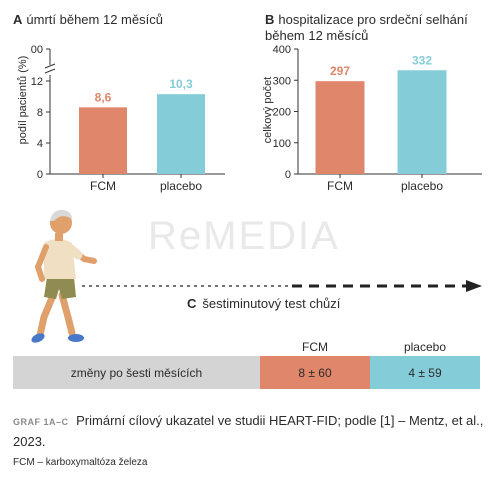  Describe the element at coordinates (41, 422) in the screenshot. I see `figure-tag: GRAF 1A–C` at that location.